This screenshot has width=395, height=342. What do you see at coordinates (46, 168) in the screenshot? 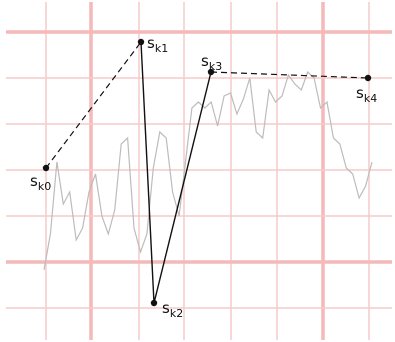
I see `point-k0` at bounding box center [46, 168].